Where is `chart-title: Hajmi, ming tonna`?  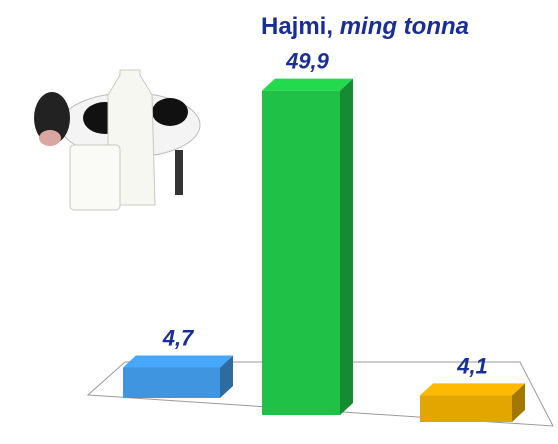 chart-title: Hajmi, ming tonna is located at coordinates (365, 26).